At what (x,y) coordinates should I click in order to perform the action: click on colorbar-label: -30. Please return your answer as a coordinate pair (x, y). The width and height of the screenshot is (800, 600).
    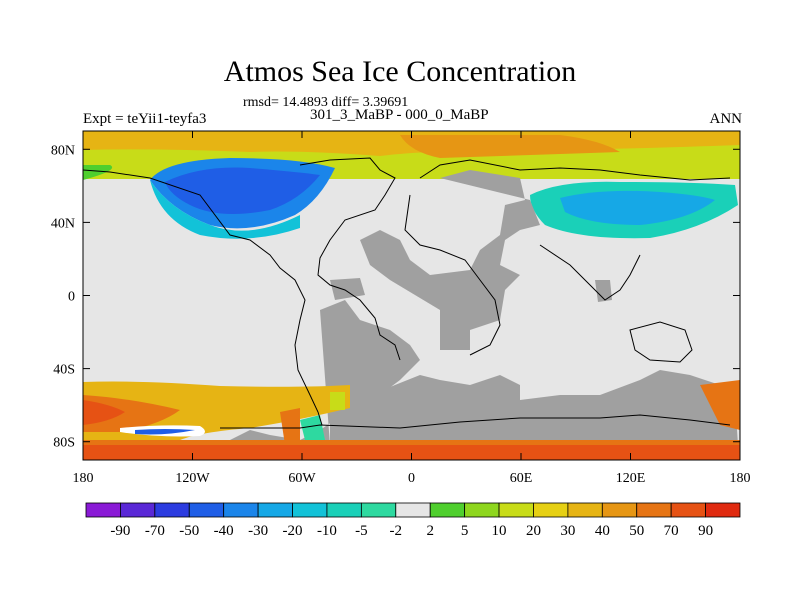
    Looking at the image, I should click on (258, 531).